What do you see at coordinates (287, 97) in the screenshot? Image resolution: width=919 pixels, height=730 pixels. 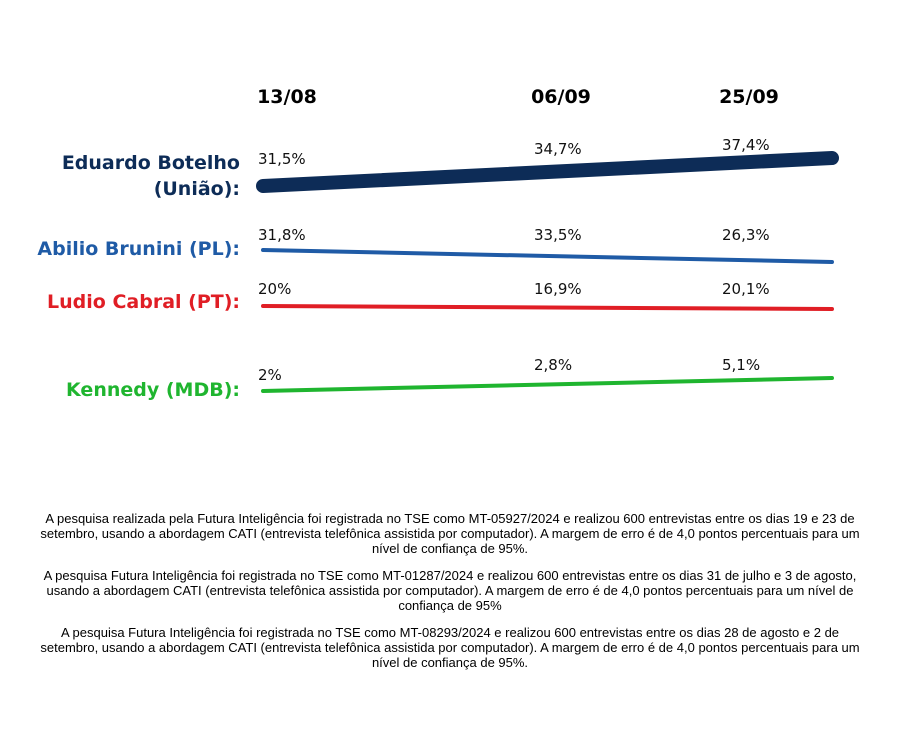 I see `date-label: 13/08` at bounding box center [287, 97].